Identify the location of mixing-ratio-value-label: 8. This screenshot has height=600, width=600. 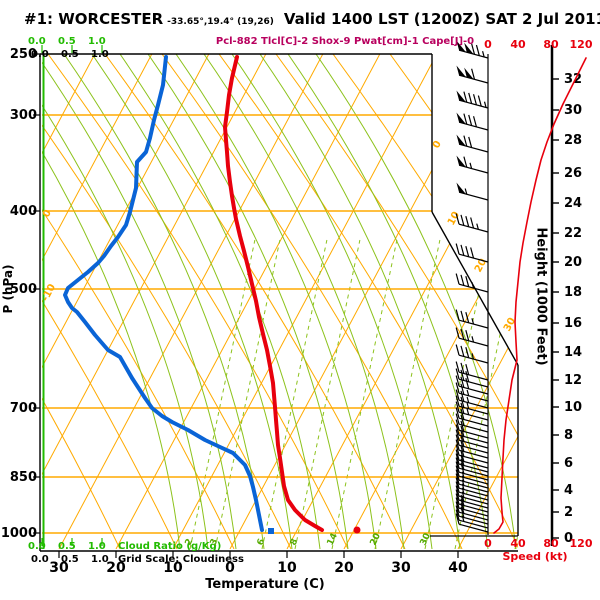
(295, 542).